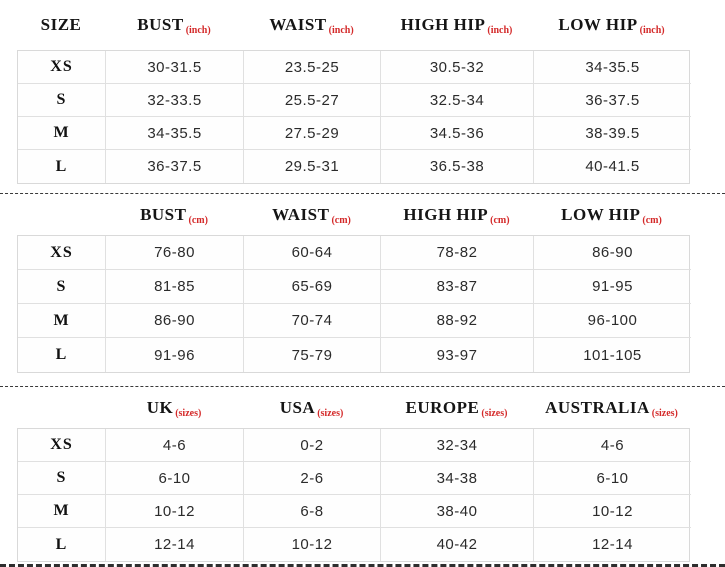 Image resolution: width=725 pixels, height=567 pixels. Describe the element at coordinates (312, 67) in the screenshot. I see `data-cell: 23.5-25` at that location.